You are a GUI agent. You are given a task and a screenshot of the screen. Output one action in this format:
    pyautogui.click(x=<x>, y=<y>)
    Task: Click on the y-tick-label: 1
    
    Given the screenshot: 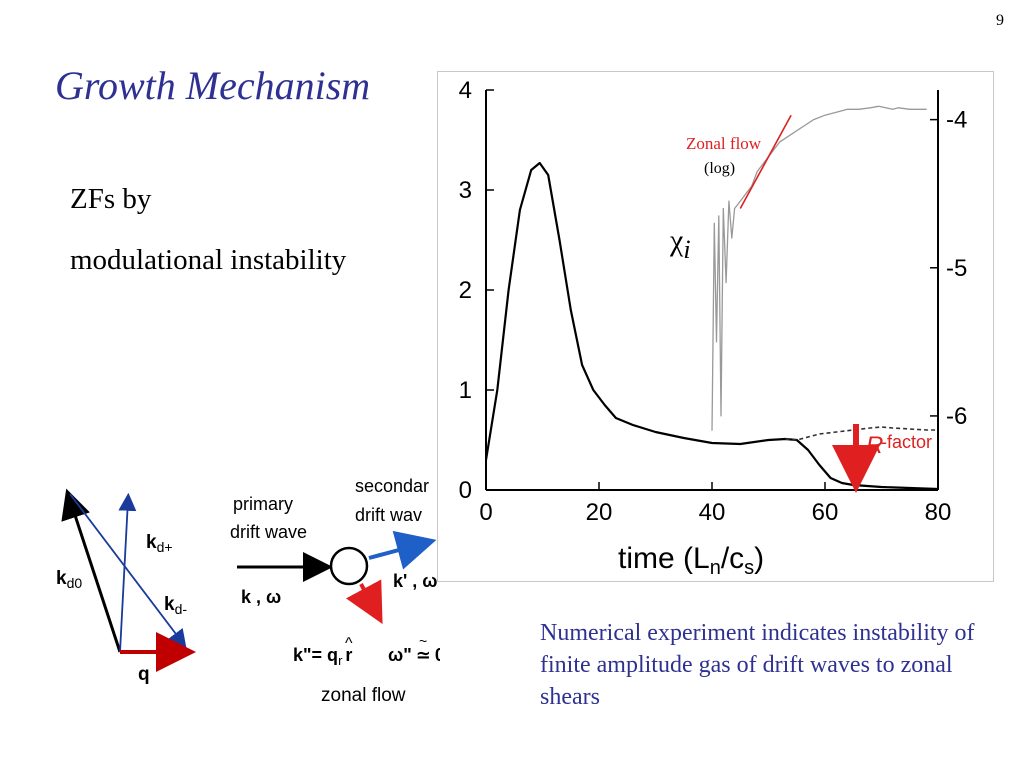 What is the action you would take?
    pyautogui.click(x=465, y=390)
    